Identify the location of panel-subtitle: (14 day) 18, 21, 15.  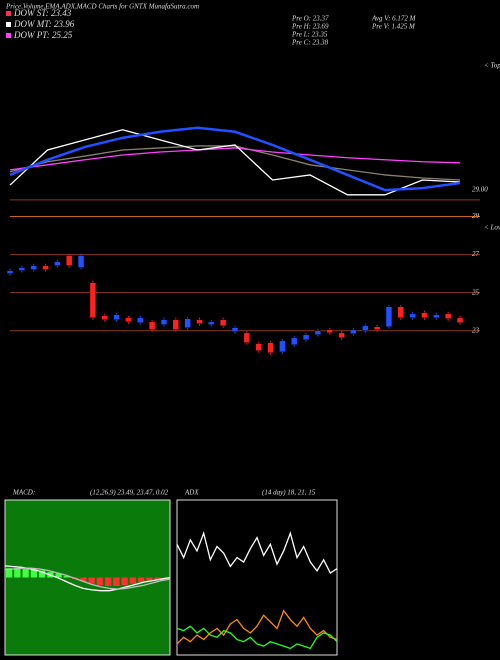
(289, 493).